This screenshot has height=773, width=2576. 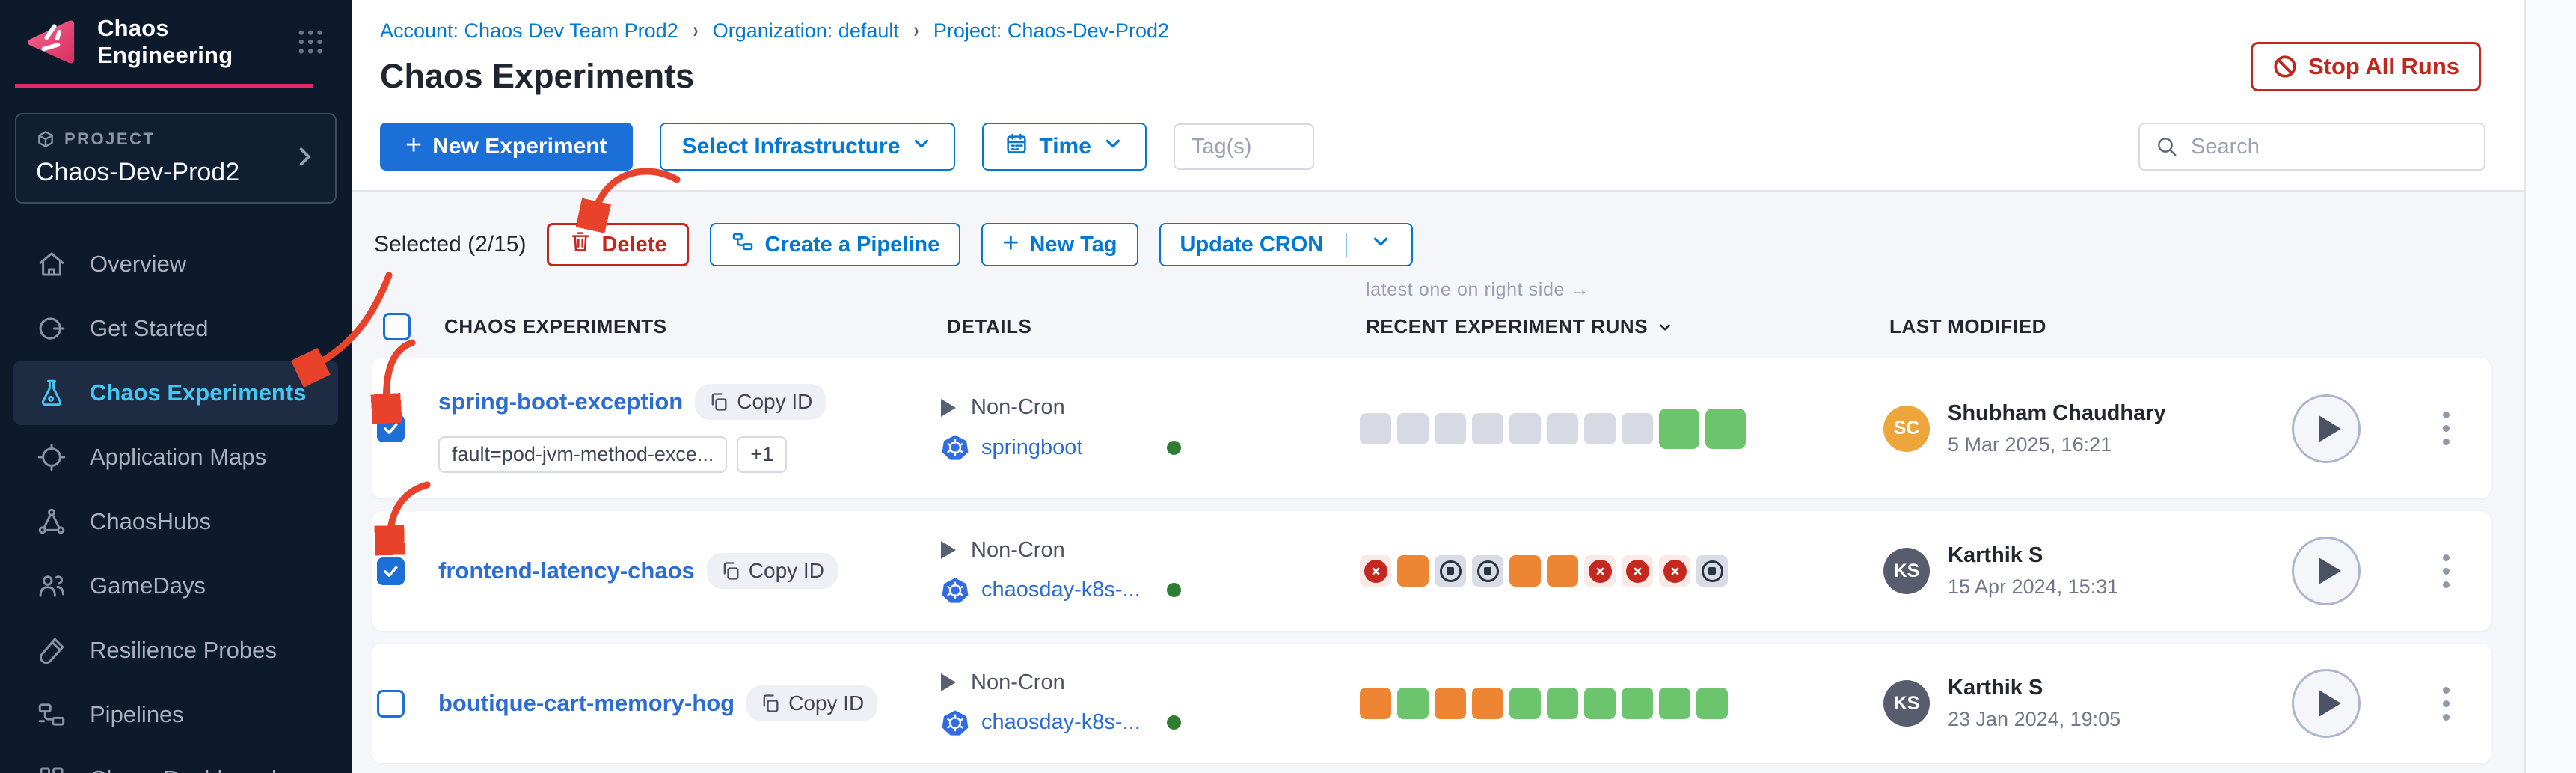 I want to click on delete-button: Delete, so click(x=618, y=244).